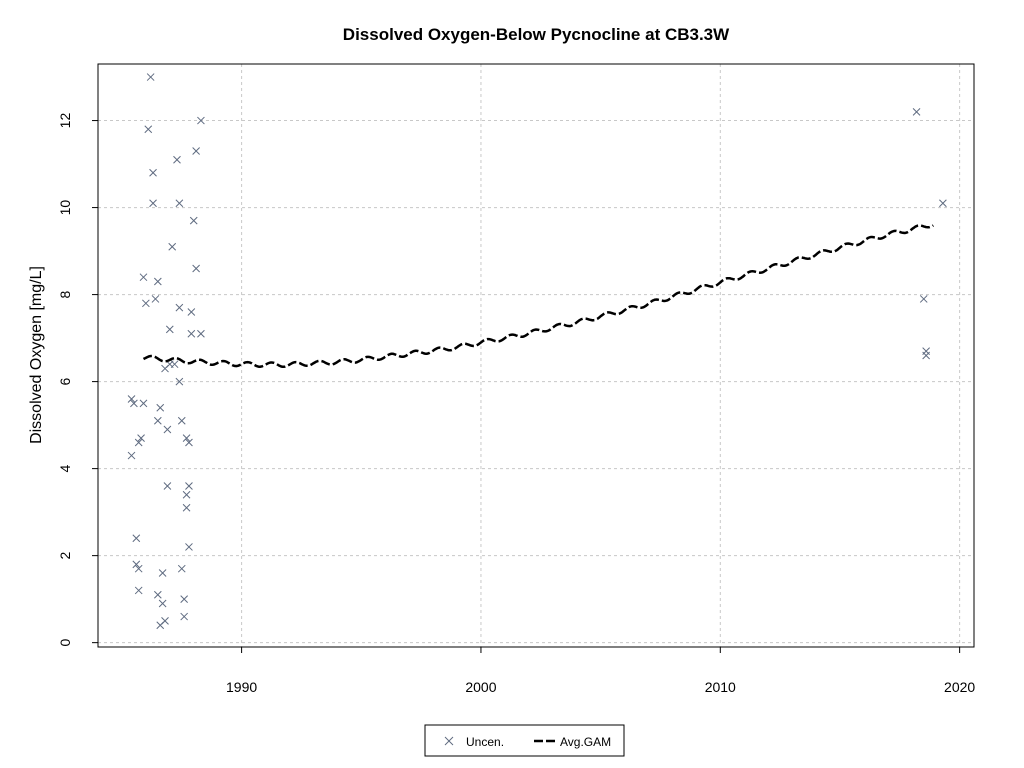  What do you see at coordinates (65, 208) in the screenshot?
I see `y-tick-label: 10` at bounding box center [65, 208].